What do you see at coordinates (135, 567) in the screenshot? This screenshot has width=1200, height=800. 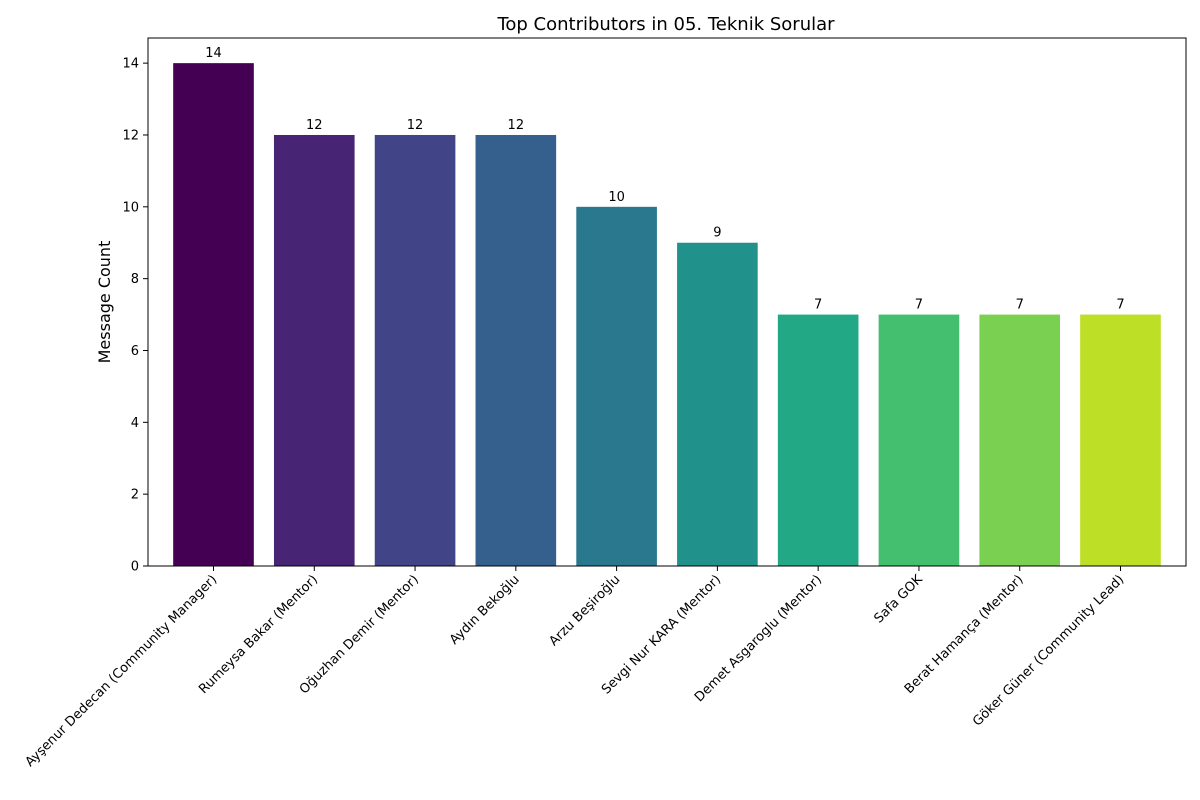 I see `y-tick-label: 0` at bounding box center [135, 567].